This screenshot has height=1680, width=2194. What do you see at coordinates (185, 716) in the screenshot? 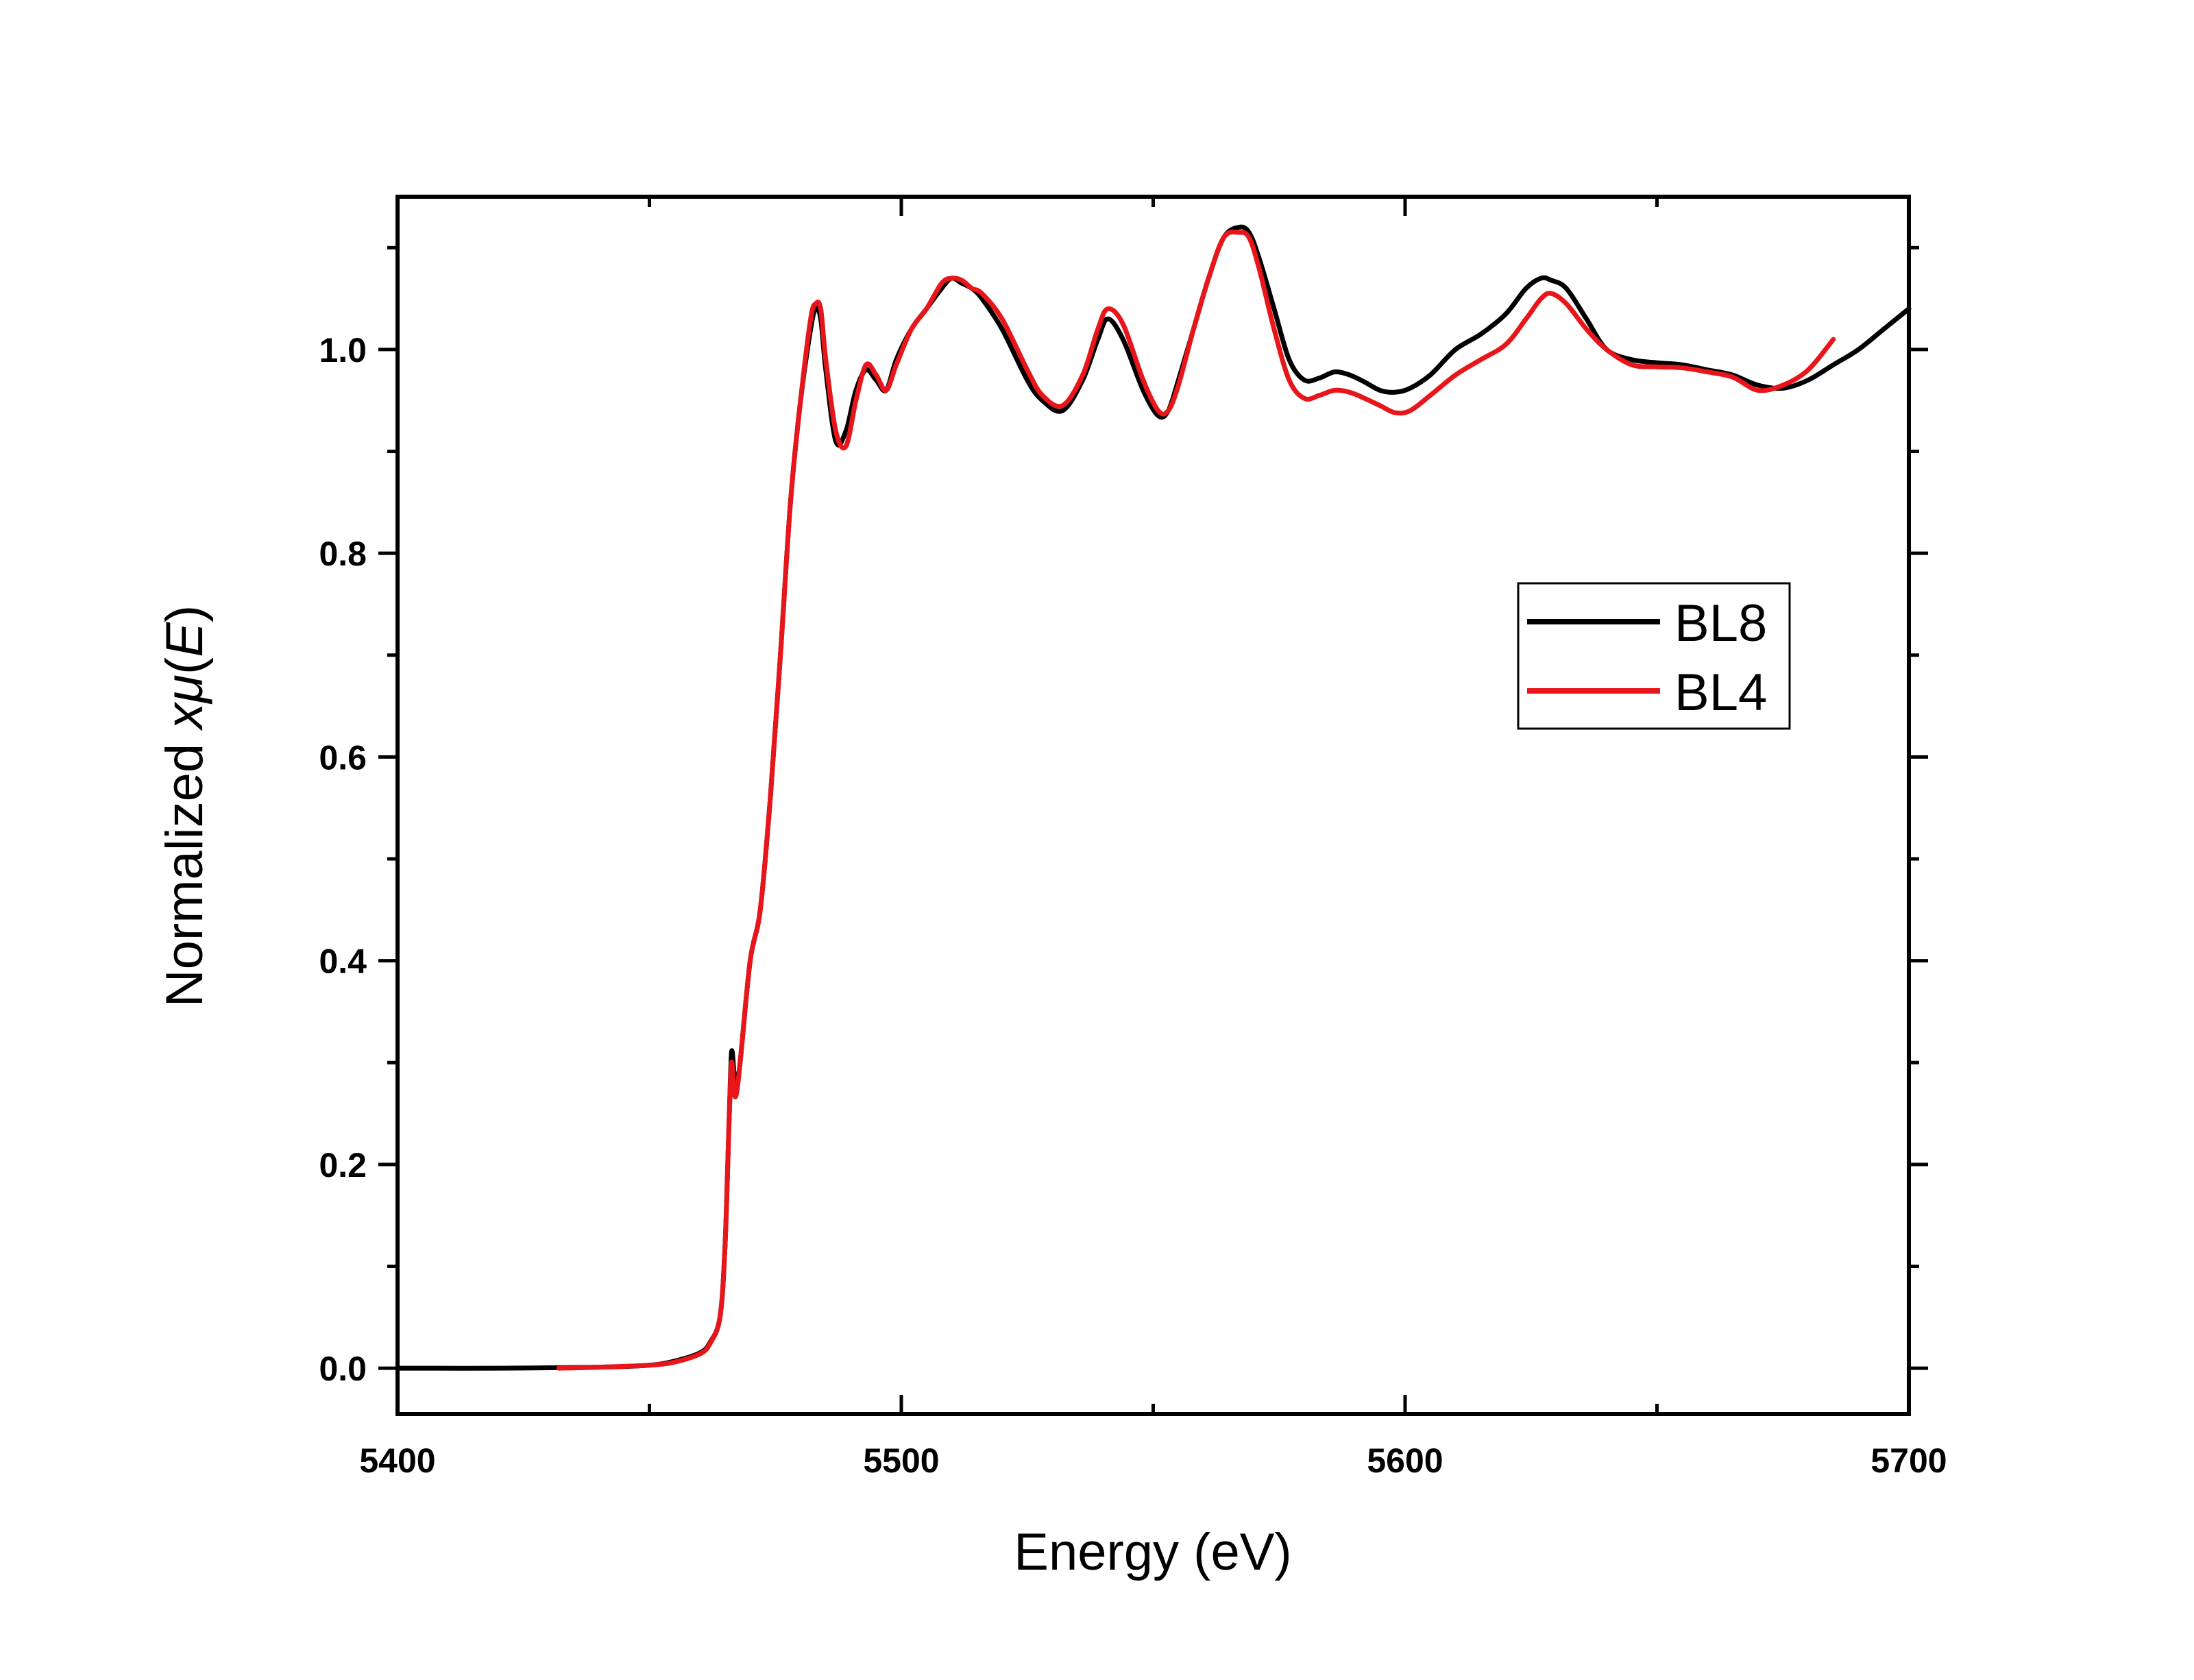
I see `y-axis-title-symbol: x` at bounding box center [185, 716].